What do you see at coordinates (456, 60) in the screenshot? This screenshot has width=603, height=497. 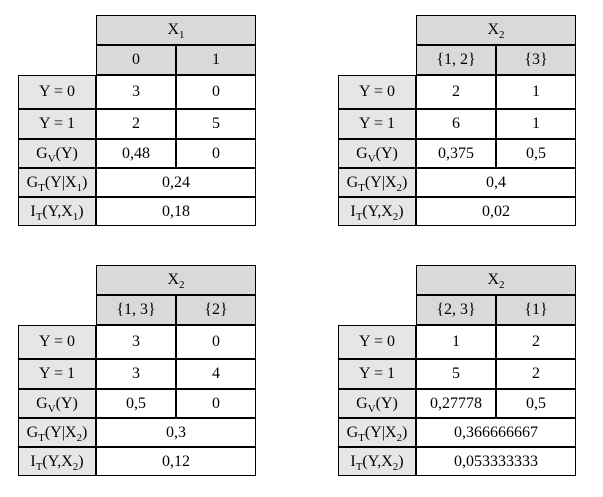 I see `column-header: {1, 2}` at bounding box center [456, 60].